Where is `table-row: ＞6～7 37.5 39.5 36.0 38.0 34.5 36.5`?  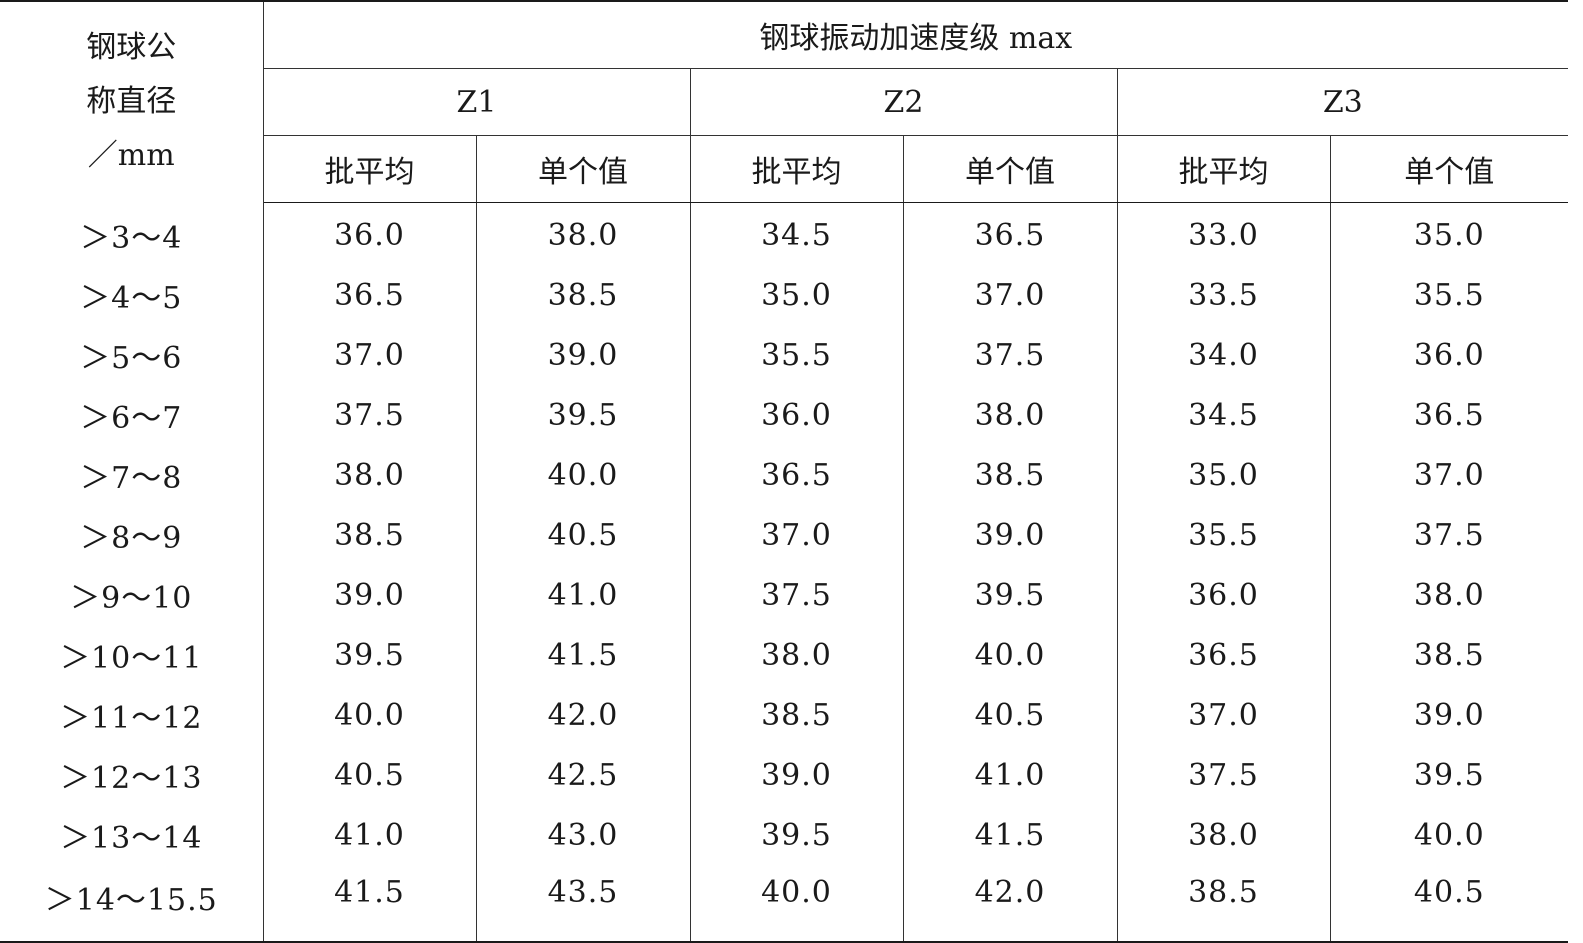
table-row: ＞6～7 37.5 39.5 36.0 38.0 34.5 36.5 is located at coordinates (784, 415).